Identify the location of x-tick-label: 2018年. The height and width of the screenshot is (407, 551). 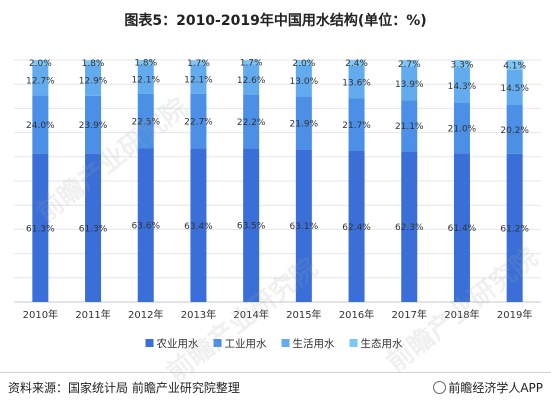
(461, 314).